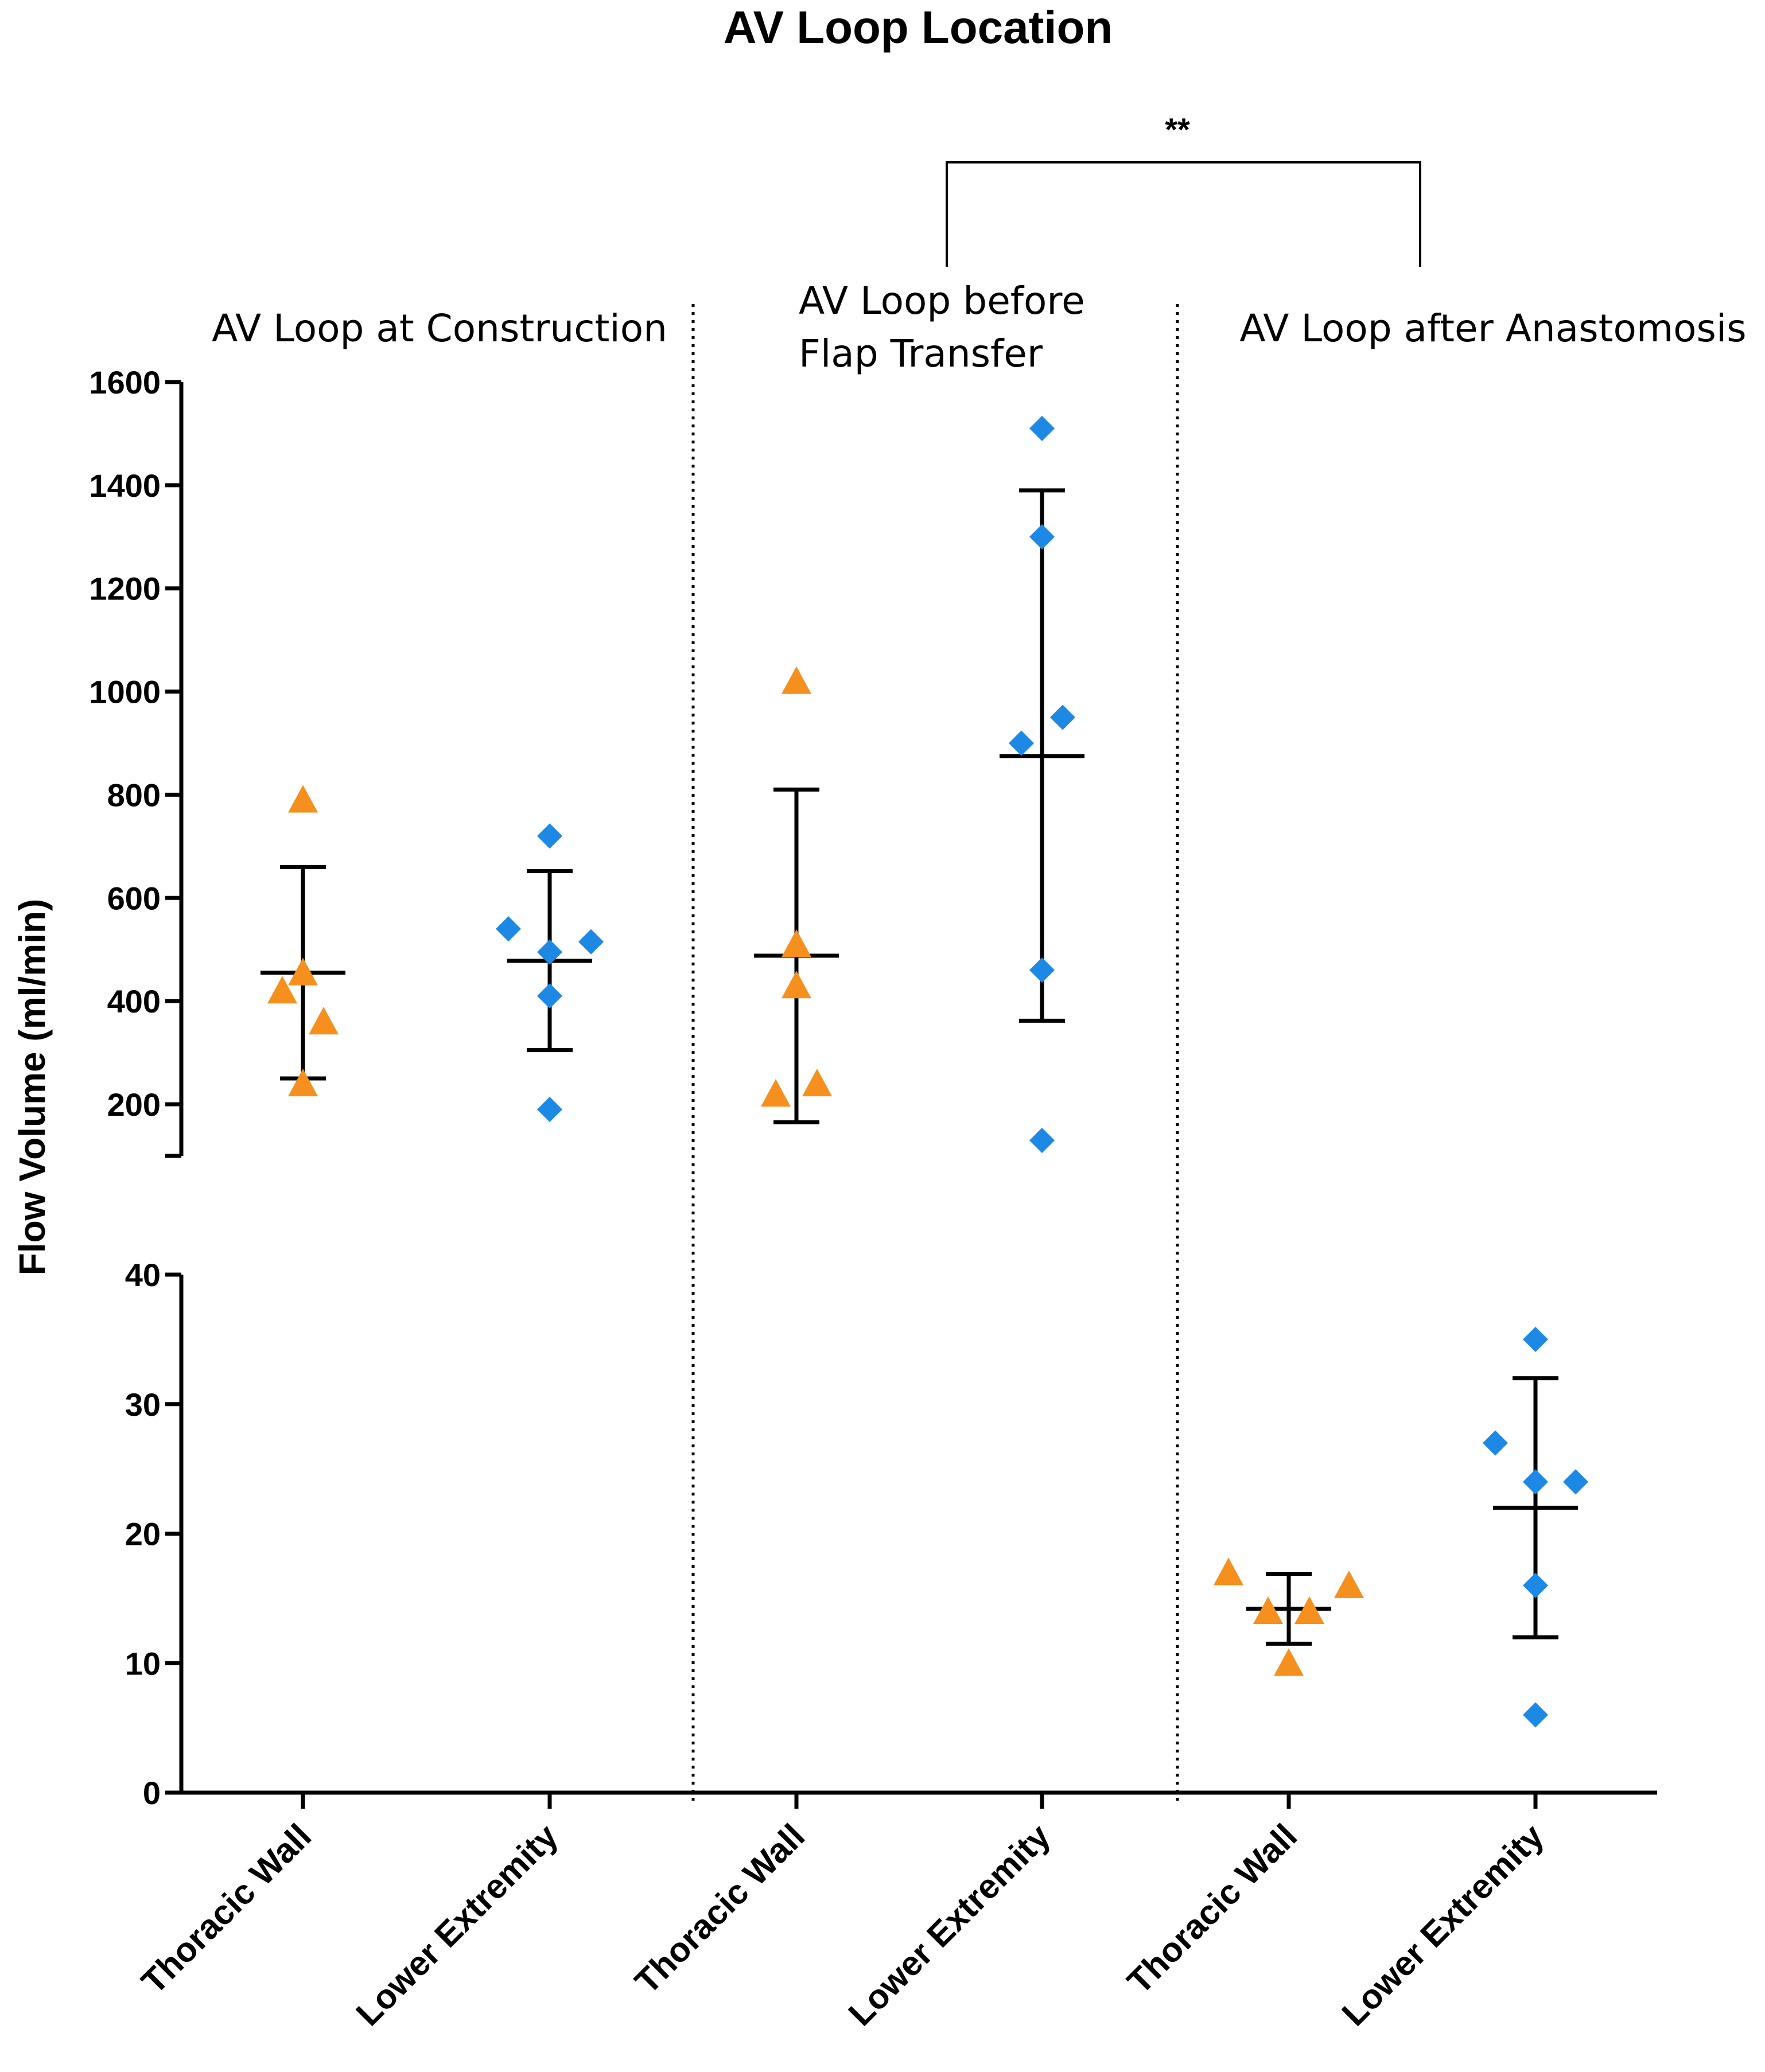  Describe the element at coordinates (134, 898) in the screenshot. I see `y-tick-label-600: 600` at that location.